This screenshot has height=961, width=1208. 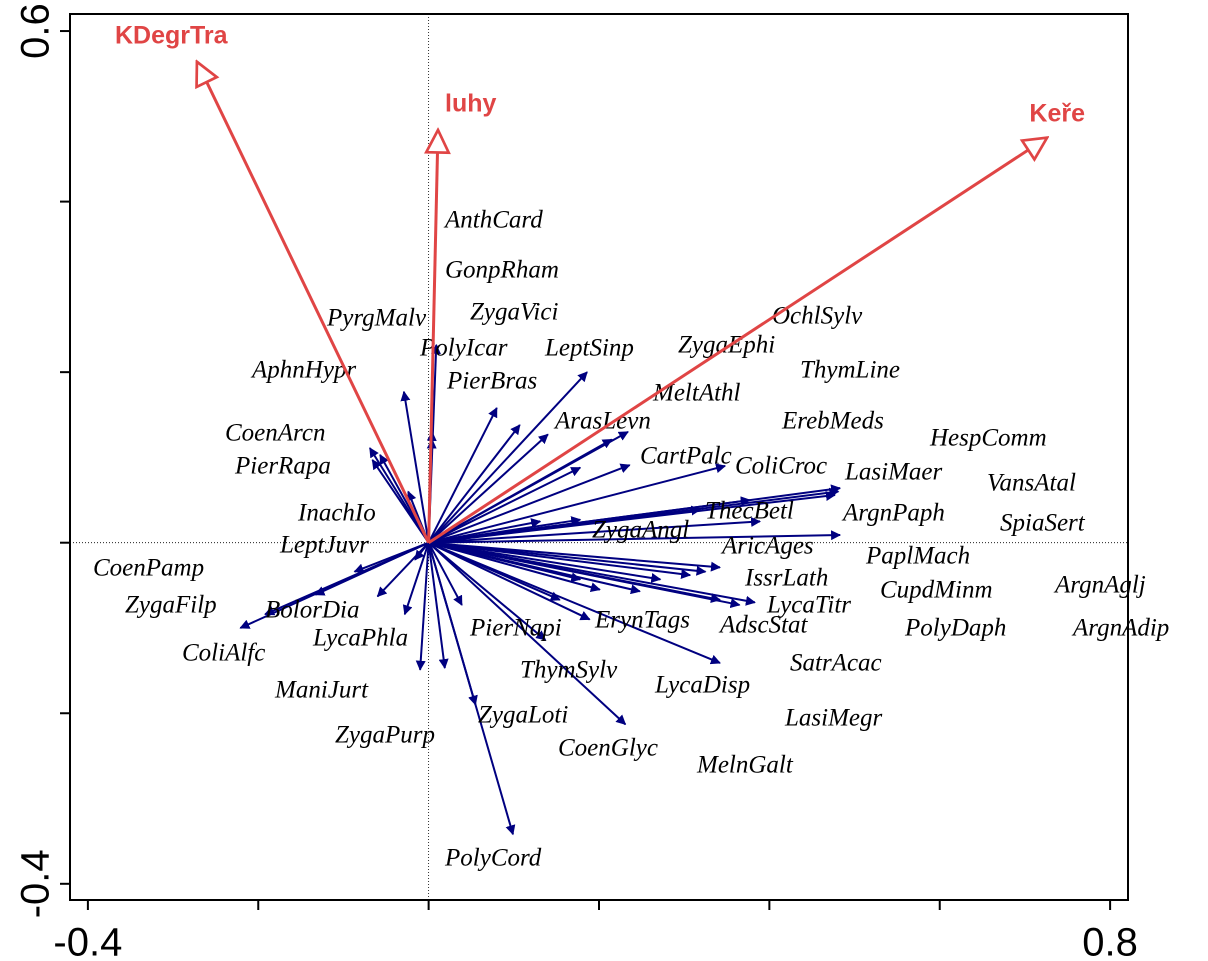 What do you see at coordinates (988, 438) in the screenshot?
I see `species-label: HespComm` at bounding box center [988, 438].